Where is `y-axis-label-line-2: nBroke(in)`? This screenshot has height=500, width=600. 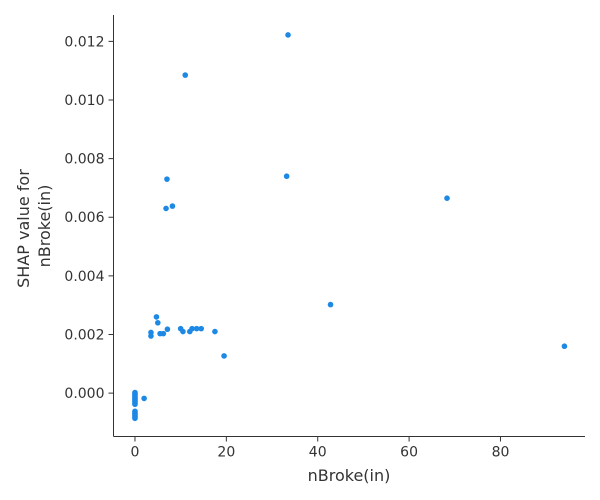
y-axis-label-line-2: nBroke(in) is located at coordinates (44, 226).